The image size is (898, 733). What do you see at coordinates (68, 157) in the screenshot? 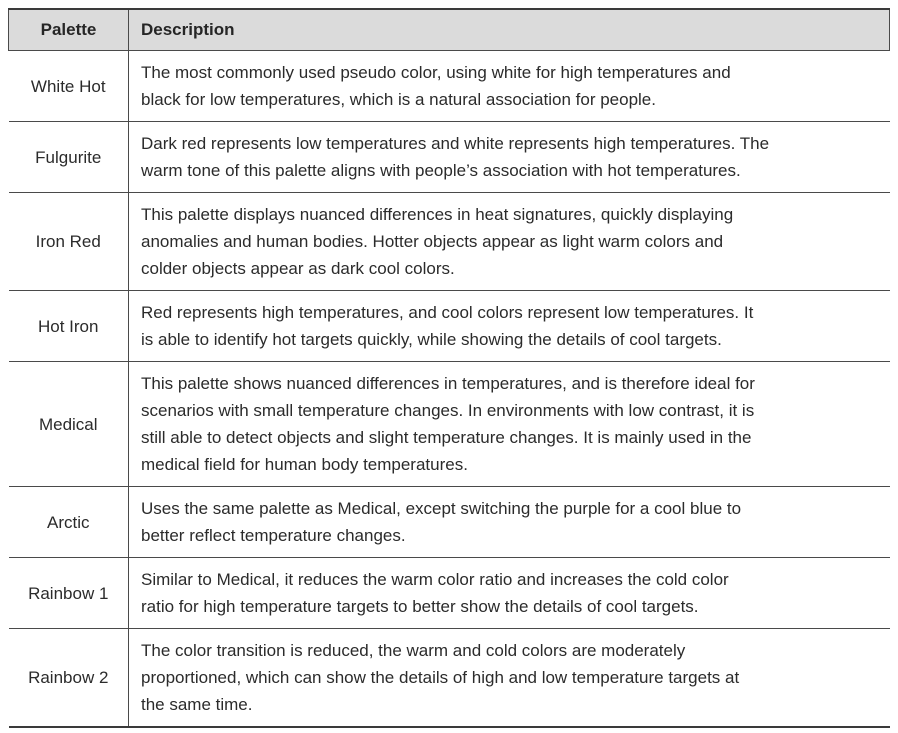
I see `palette-cell: Fulgurite` at bounding box center [68, 157].